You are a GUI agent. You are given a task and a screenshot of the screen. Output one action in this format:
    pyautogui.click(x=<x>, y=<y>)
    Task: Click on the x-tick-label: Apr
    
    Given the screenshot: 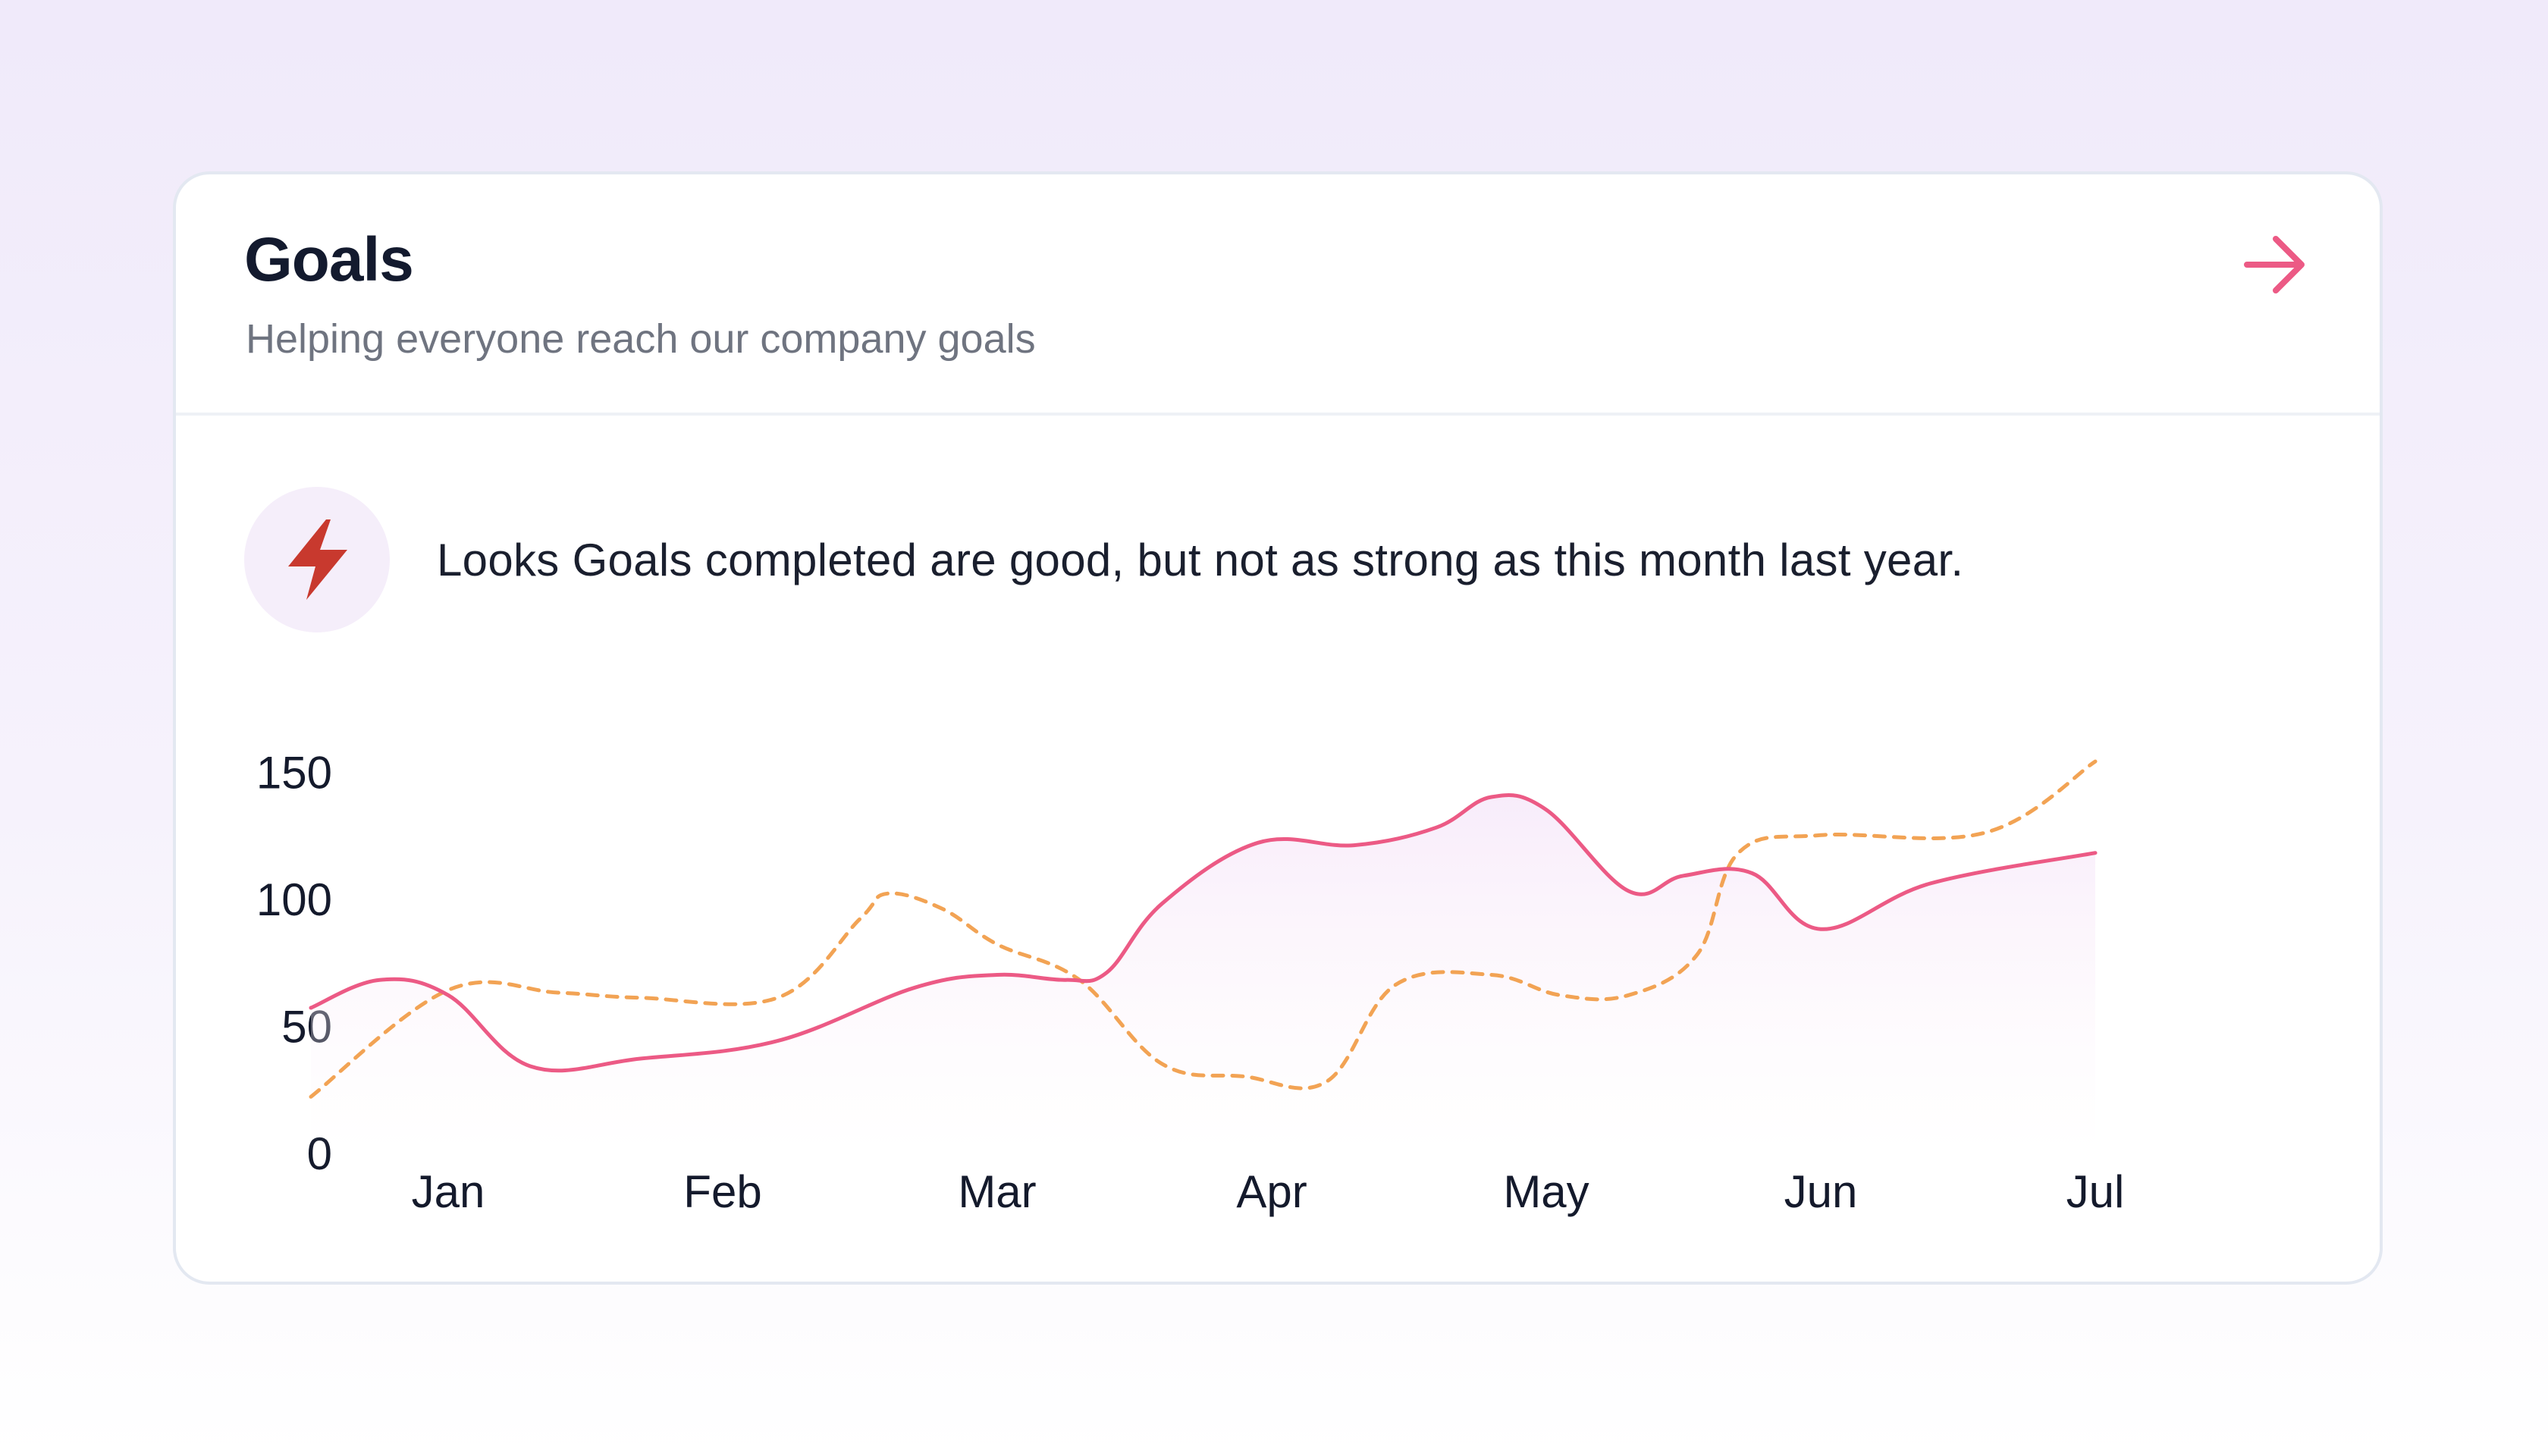 What is the action you would take?
    pyautogui.click(x=1271, y=1191)
    